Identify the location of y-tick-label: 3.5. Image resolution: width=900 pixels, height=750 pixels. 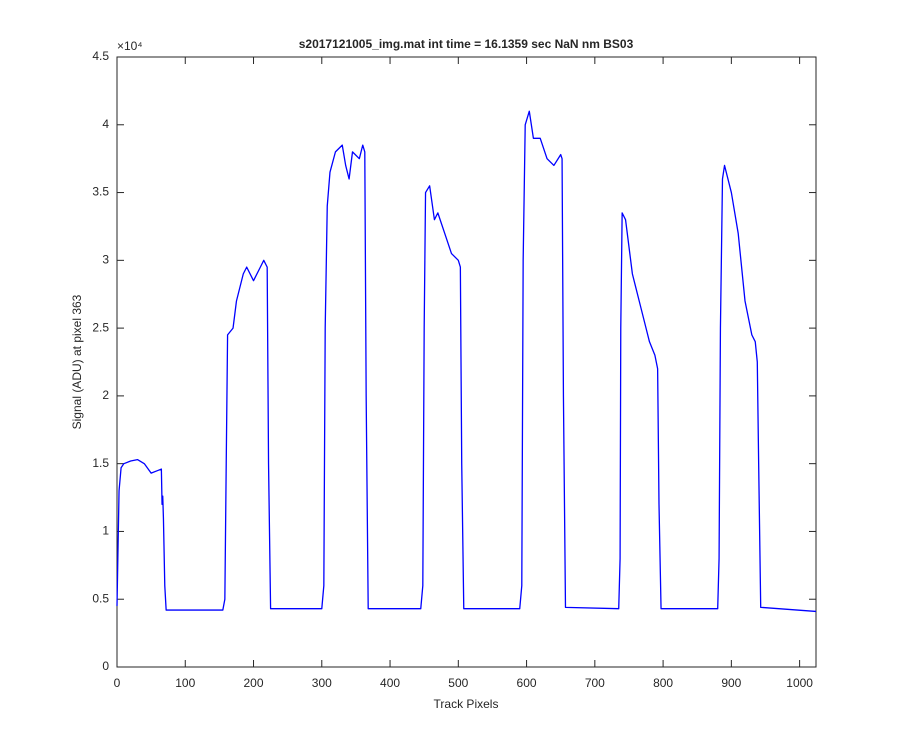
(100, 192).